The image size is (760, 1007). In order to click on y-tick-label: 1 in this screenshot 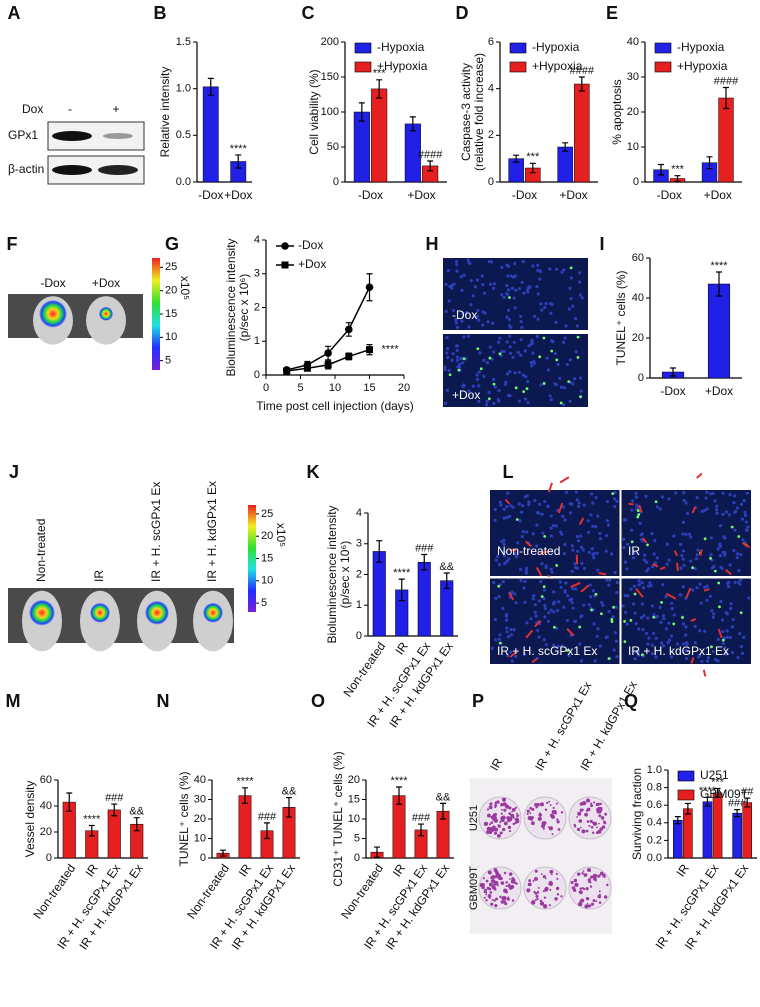, I will do `click(359, 605)`.